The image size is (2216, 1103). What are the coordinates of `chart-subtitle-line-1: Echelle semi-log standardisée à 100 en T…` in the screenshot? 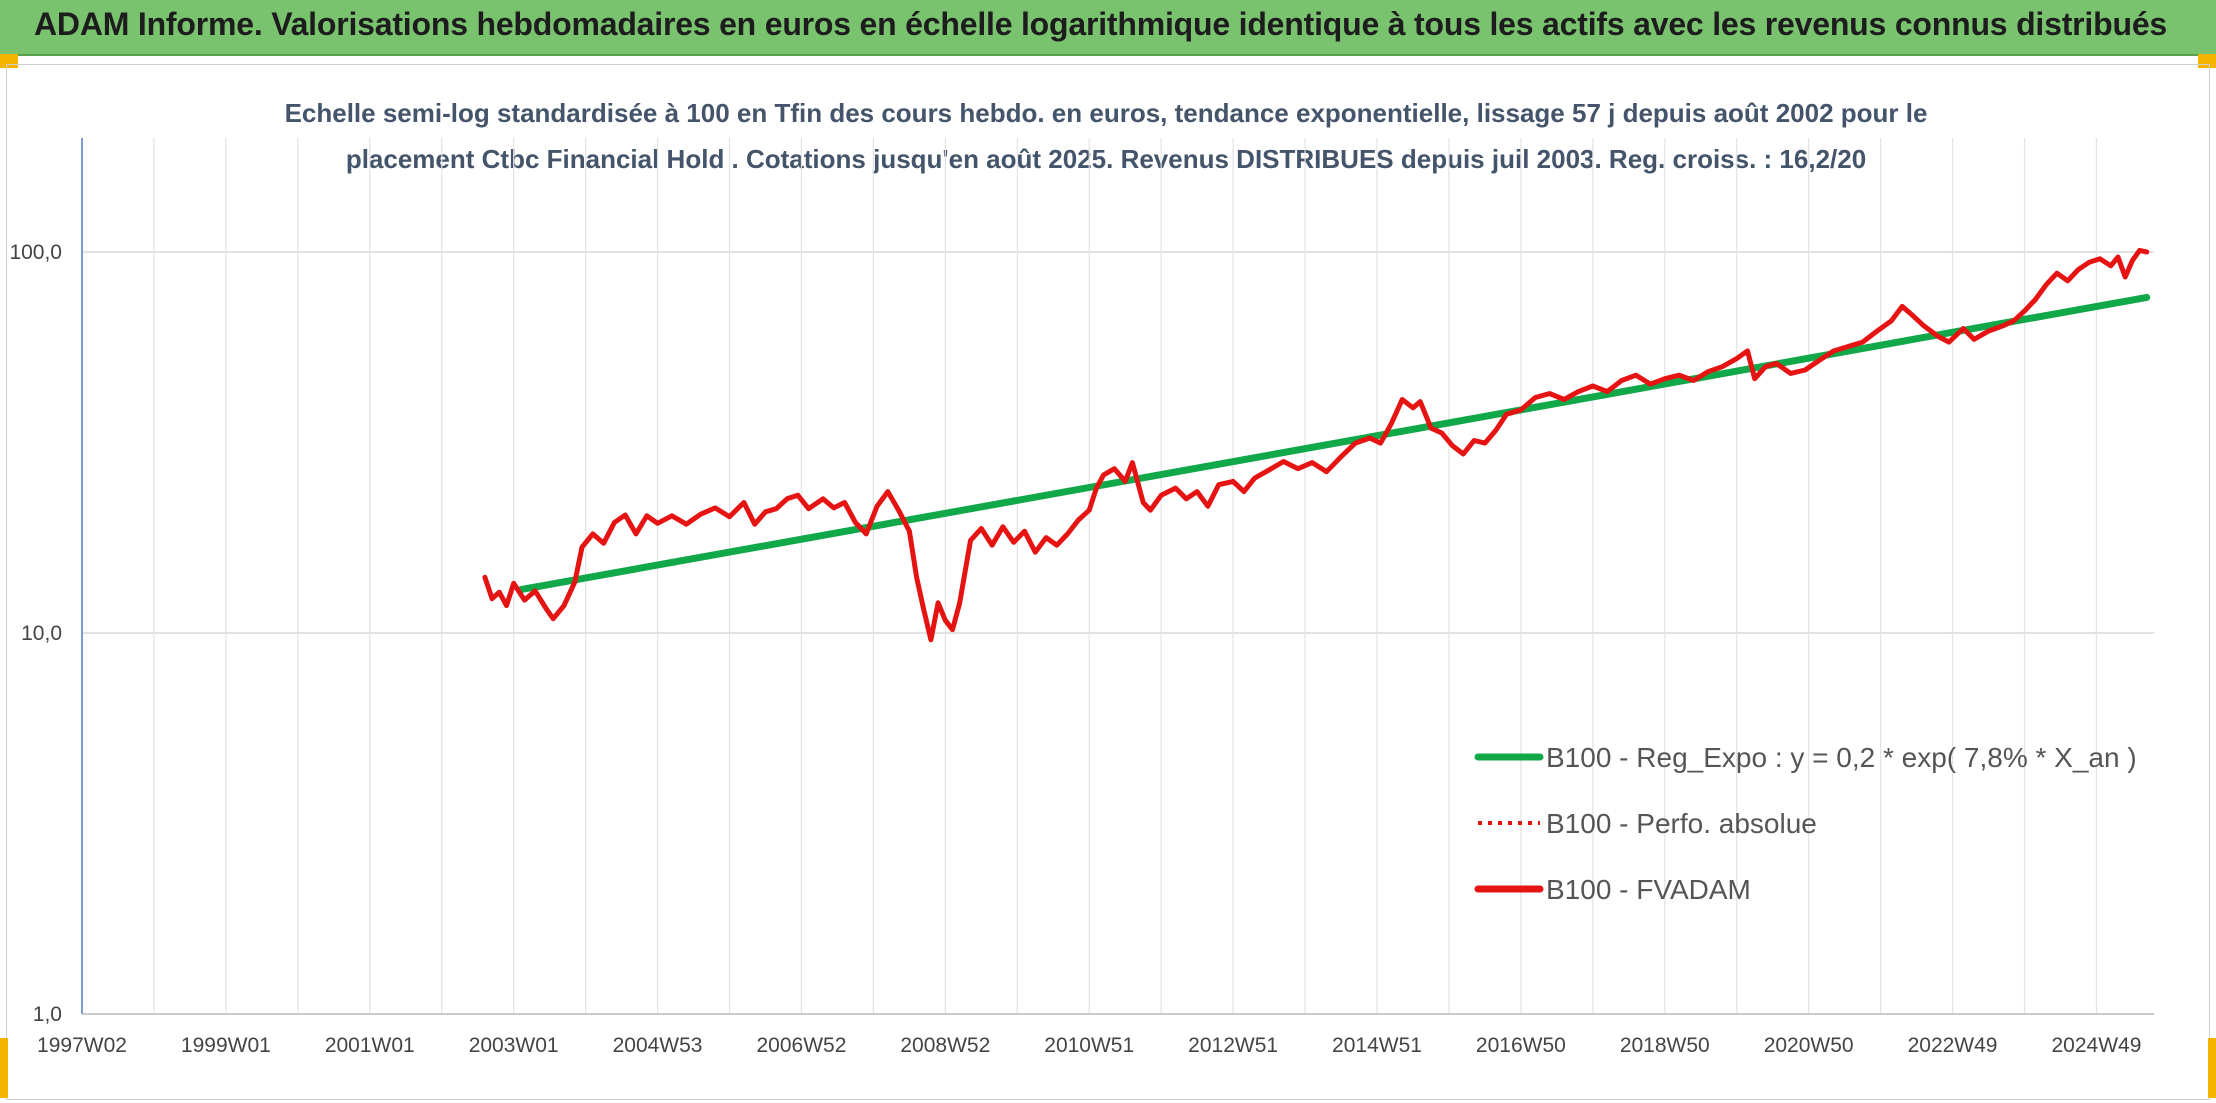 It's located at (1106, 113).